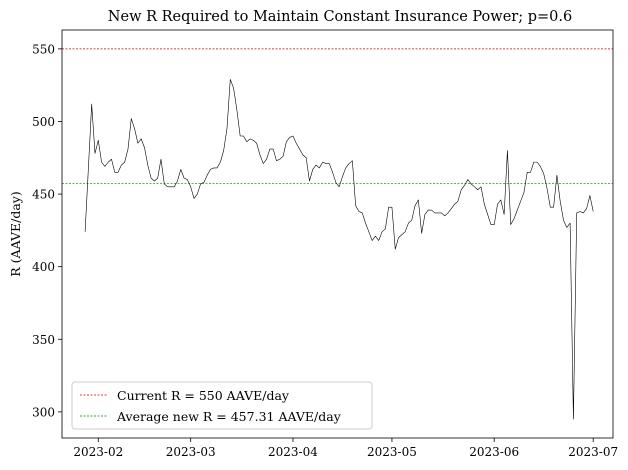 The width and height of the screenshot is (628, 470). Describe the element at coordinates (43, 267) in the screenshot. I see `y-tick-label: 400` at that location.